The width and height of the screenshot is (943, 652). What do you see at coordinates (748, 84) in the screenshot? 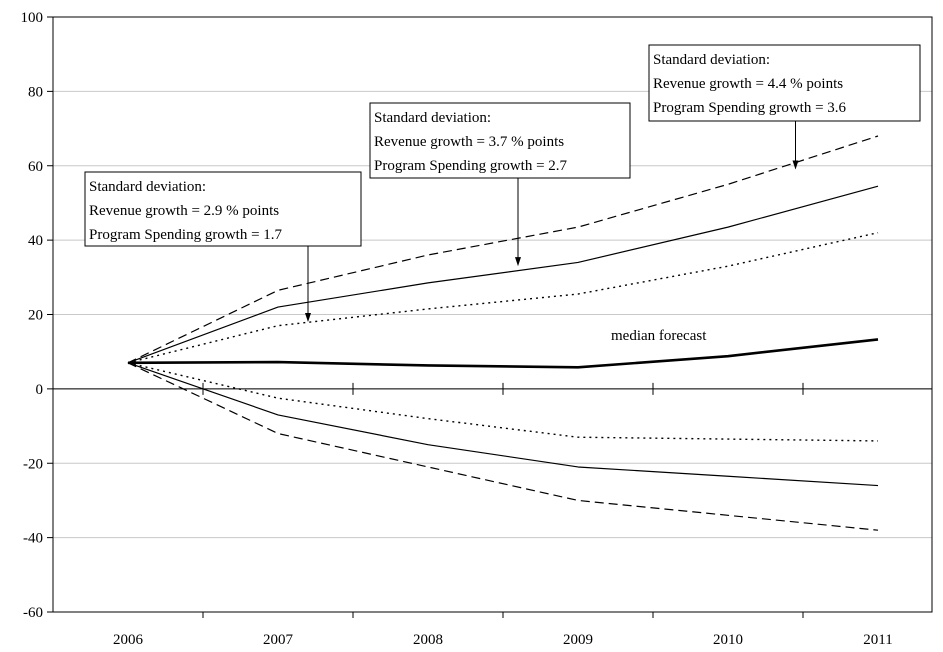
I see `annotation-line: Revenue growth = 4.4 % points` at bounding box center [748, 84].